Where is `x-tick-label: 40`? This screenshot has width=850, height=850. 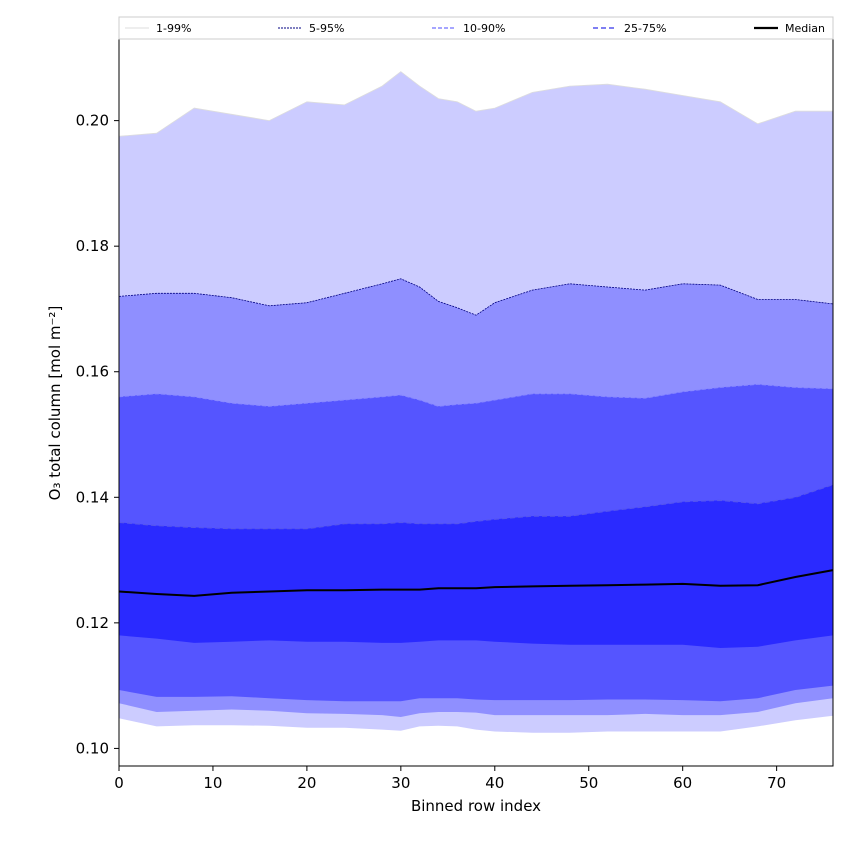
x-tick-label: 40 is located at coordinates (494, 783).